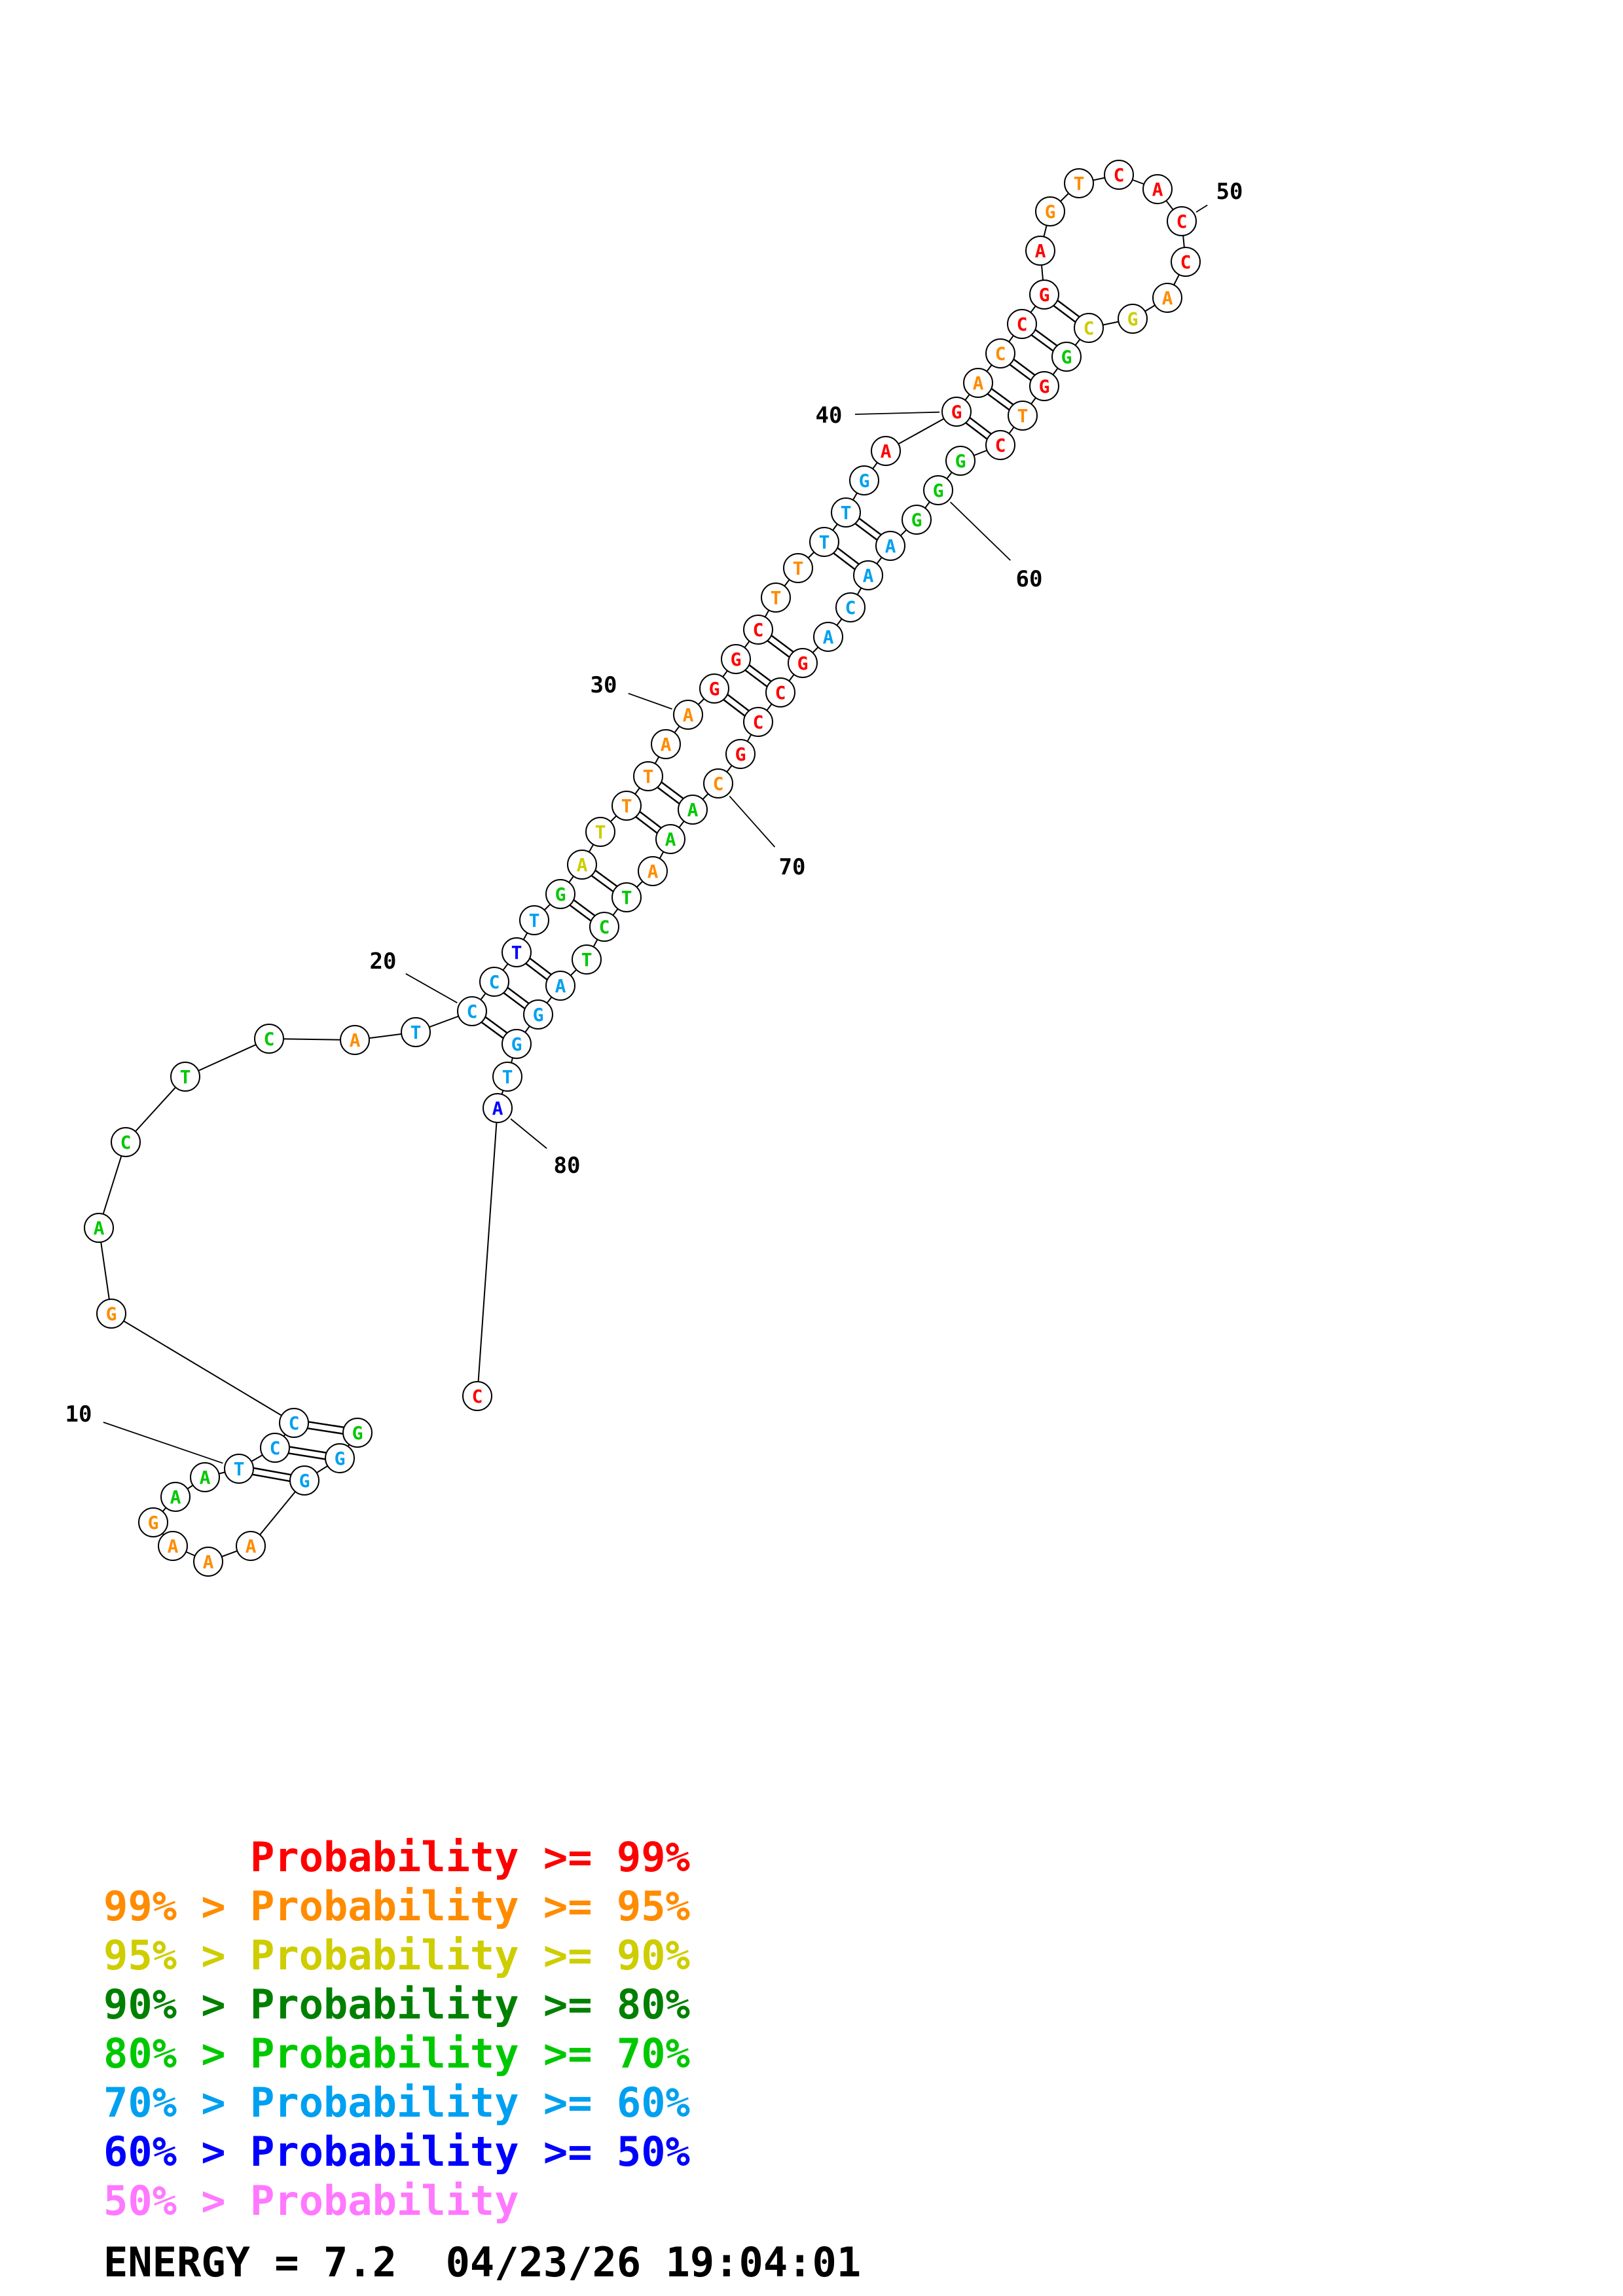 The image size is (1623, 2296). I want to click on legend-line-p50: 60% > Probability >= 50%, so click(396, 2152).